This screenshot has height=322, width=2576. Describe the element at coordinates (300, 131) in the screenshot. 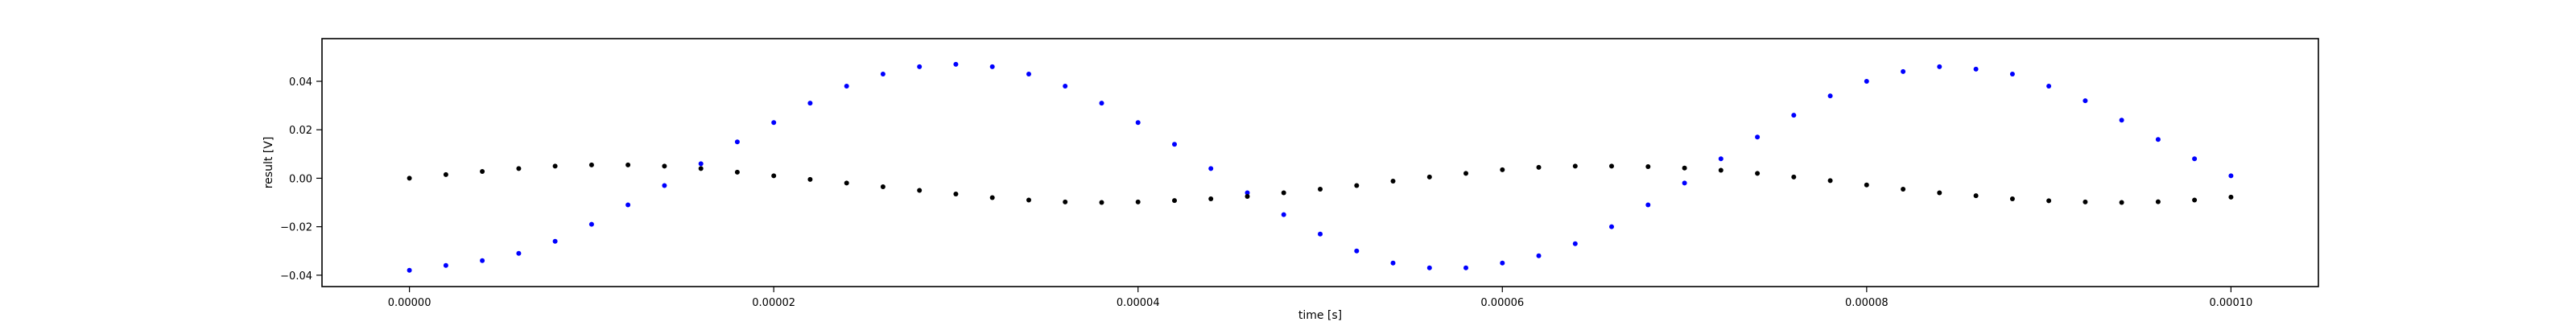

I see `y-tick-label: 0.02` at that location.